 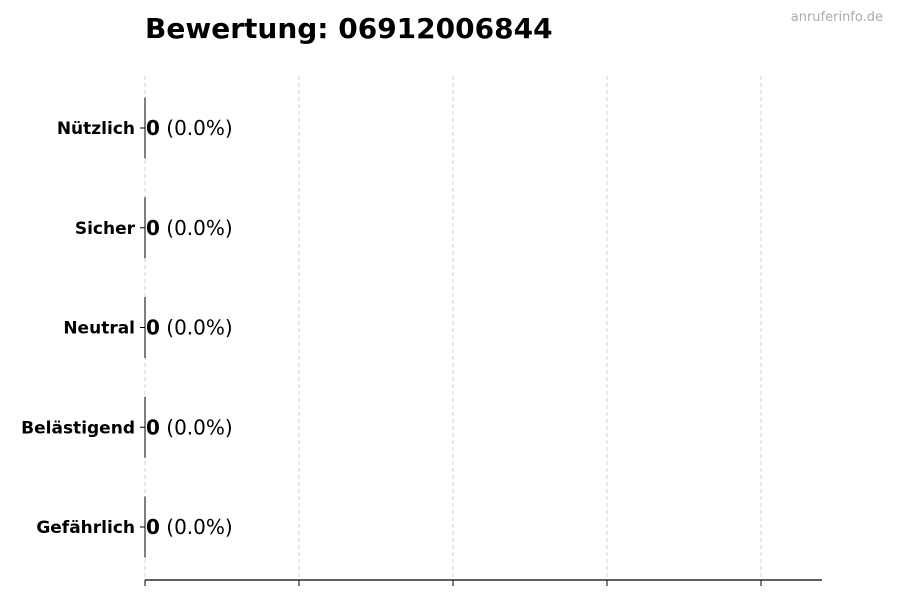 I want to click on y-tick-label: Sicher, so click(x=105, y=229).